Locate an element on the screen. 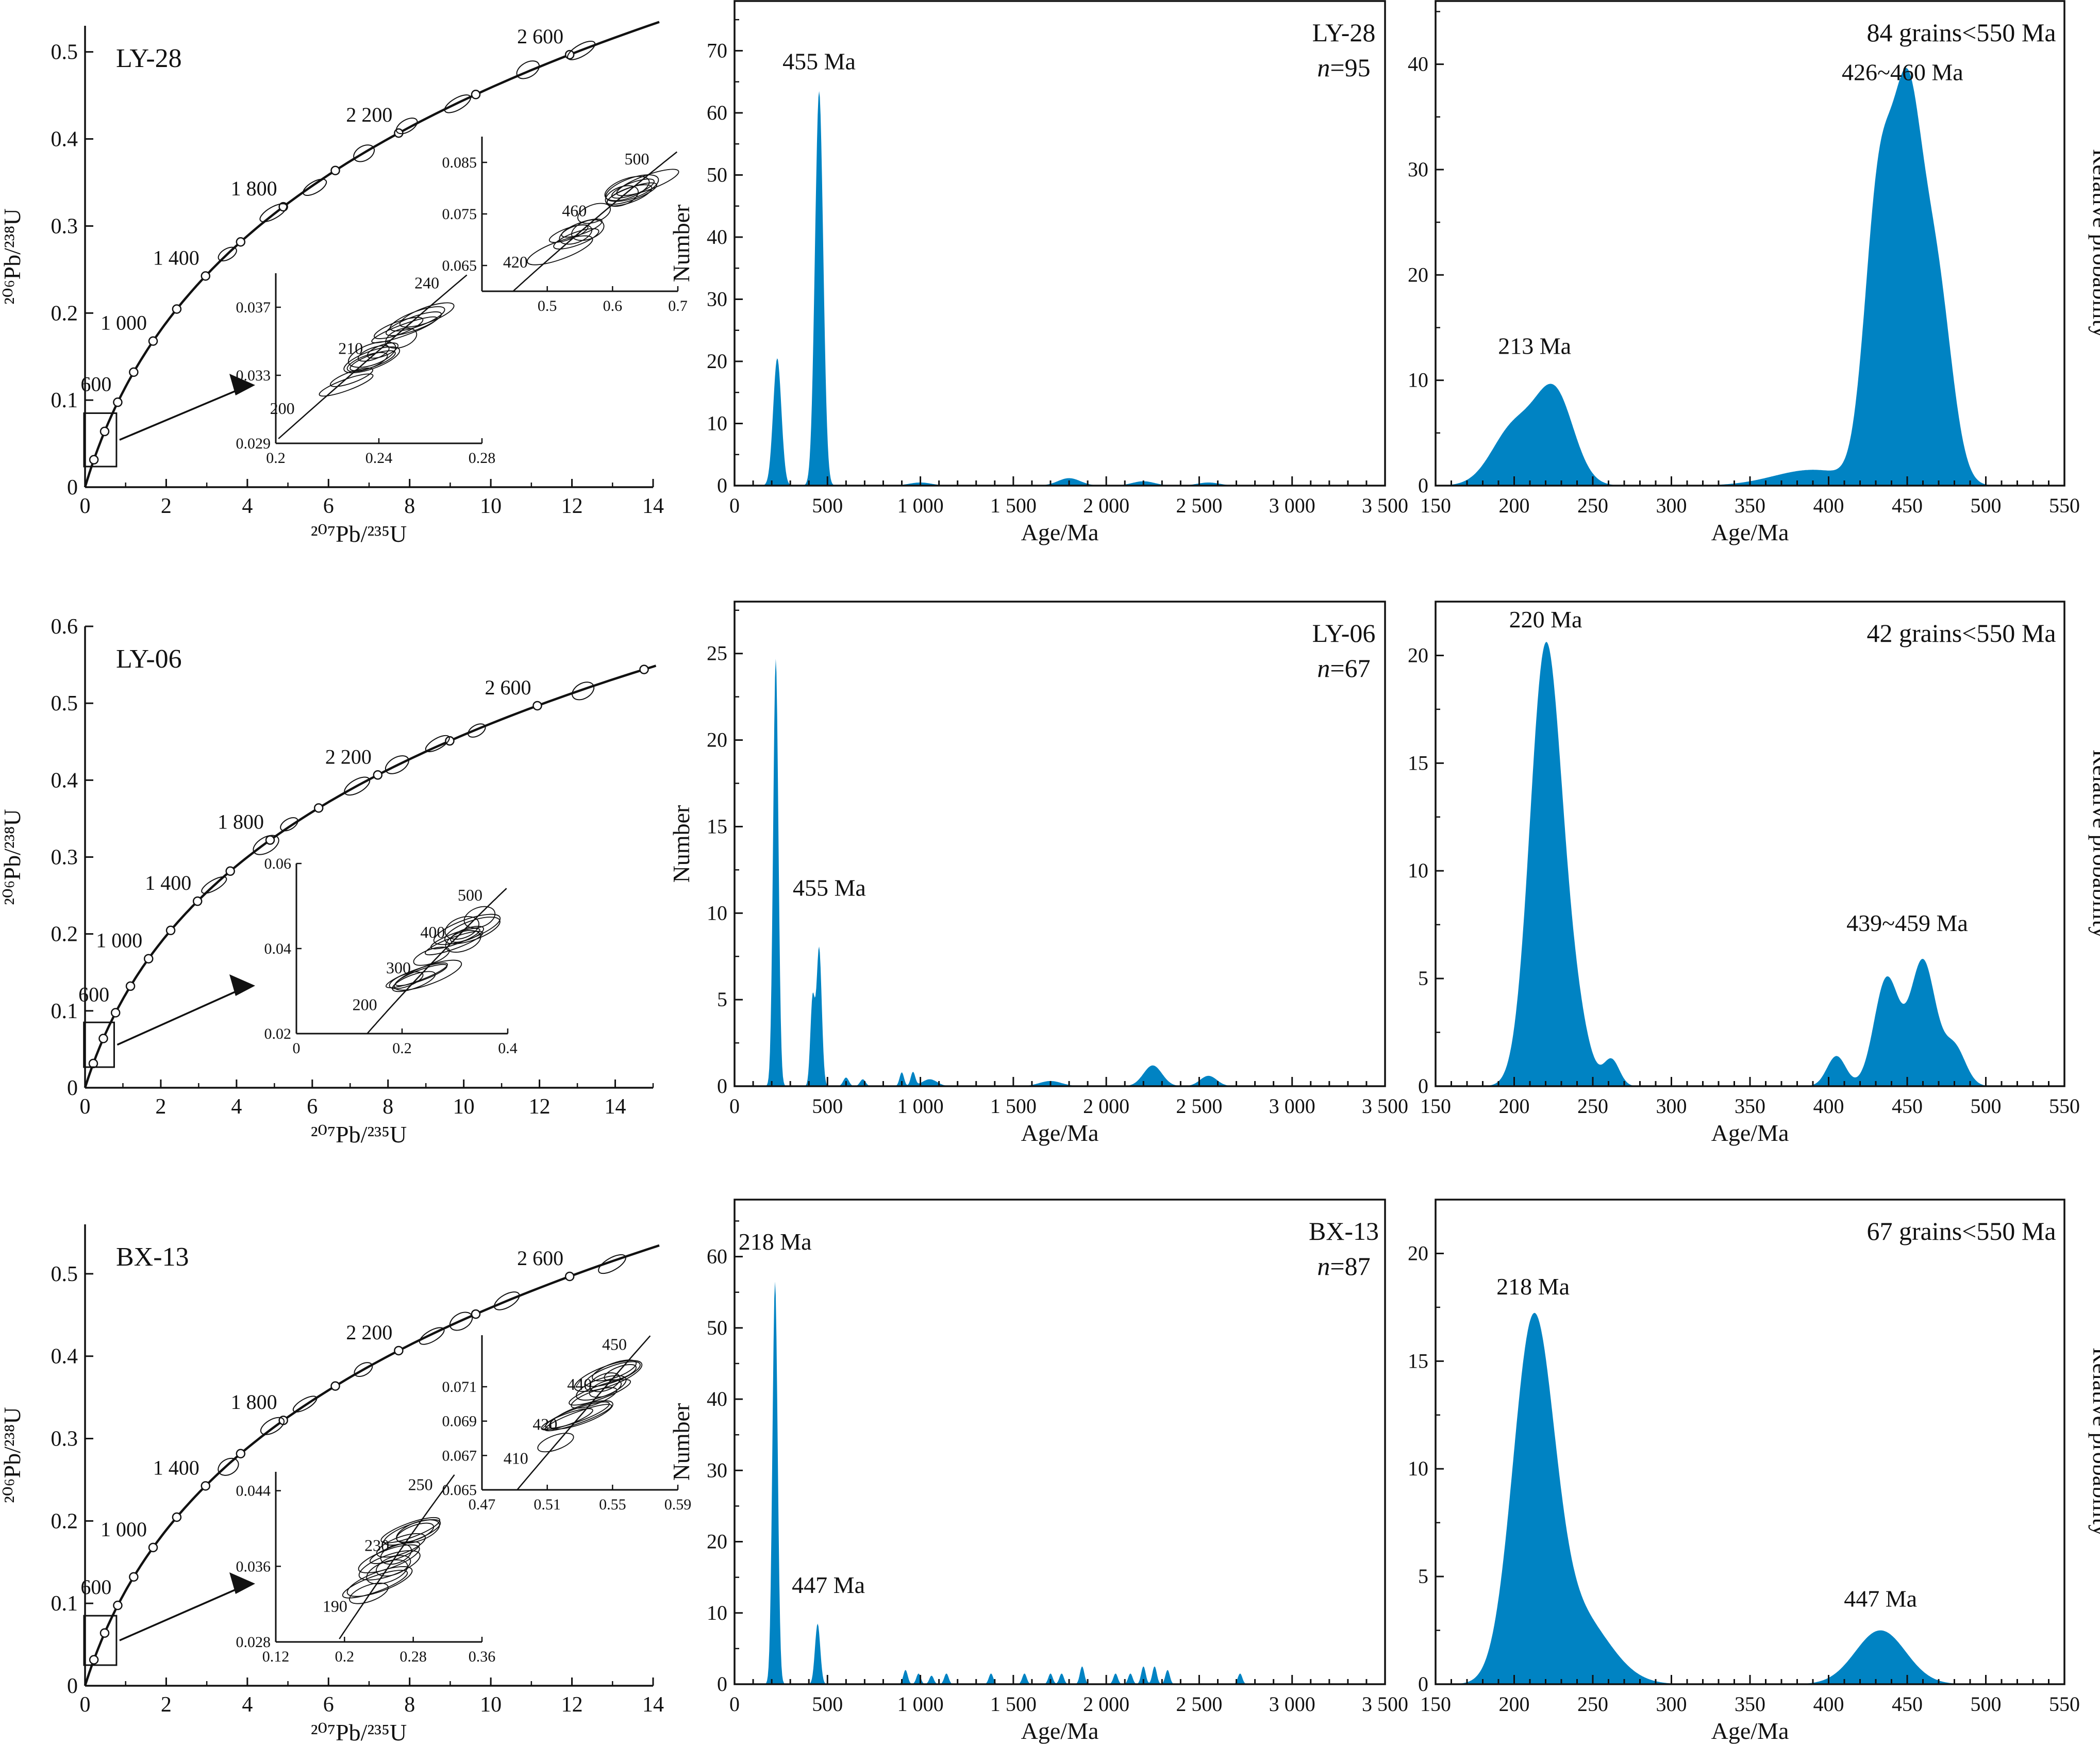 The height and width of the screenshot is (1744, 2100). peak-annotation: 439~459 Ma is located at coordinates (1907, 923).